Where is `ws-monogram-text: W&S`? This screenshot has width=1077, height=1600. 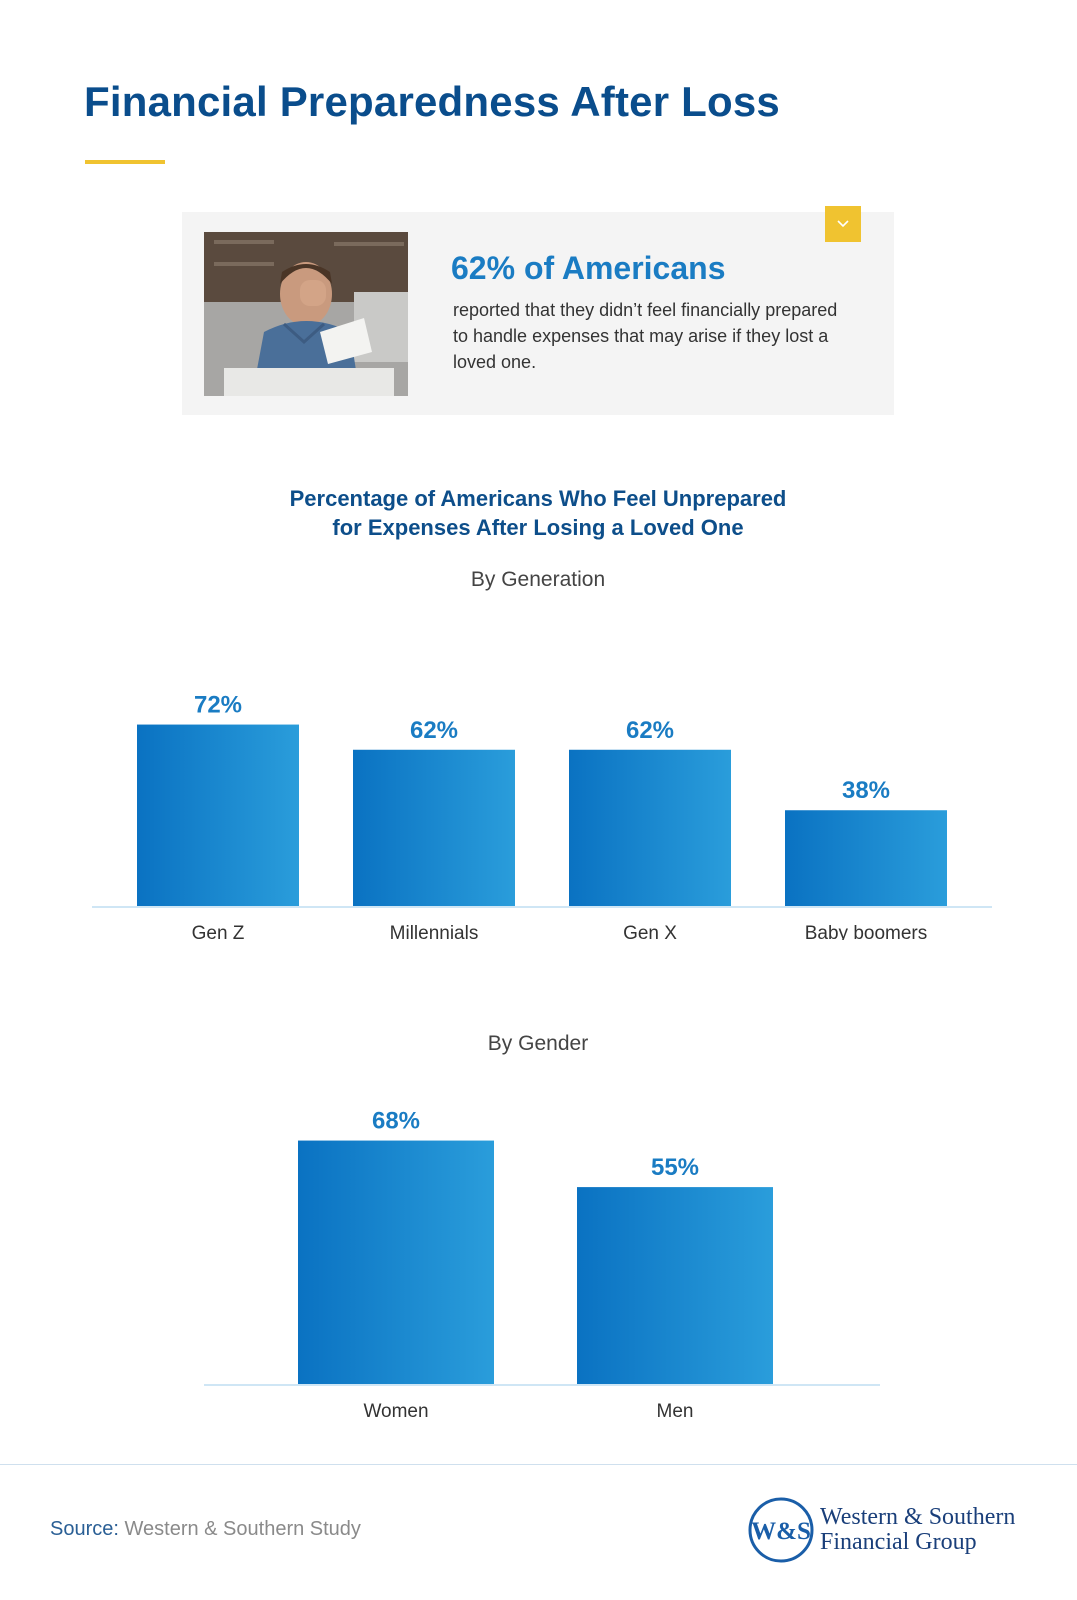 ws-monogram-text: W&S is located at coordinates (781, 1531).